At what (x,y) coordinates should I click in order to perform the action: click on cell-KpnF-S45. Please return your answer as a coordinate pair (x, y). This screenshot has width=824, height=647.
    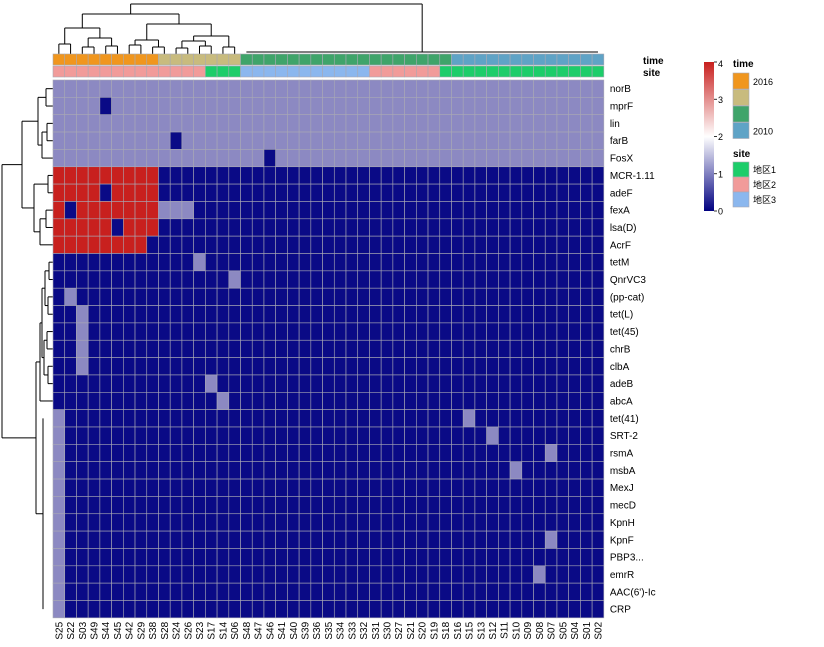
    Looking at the image, I should click on (117, 539).